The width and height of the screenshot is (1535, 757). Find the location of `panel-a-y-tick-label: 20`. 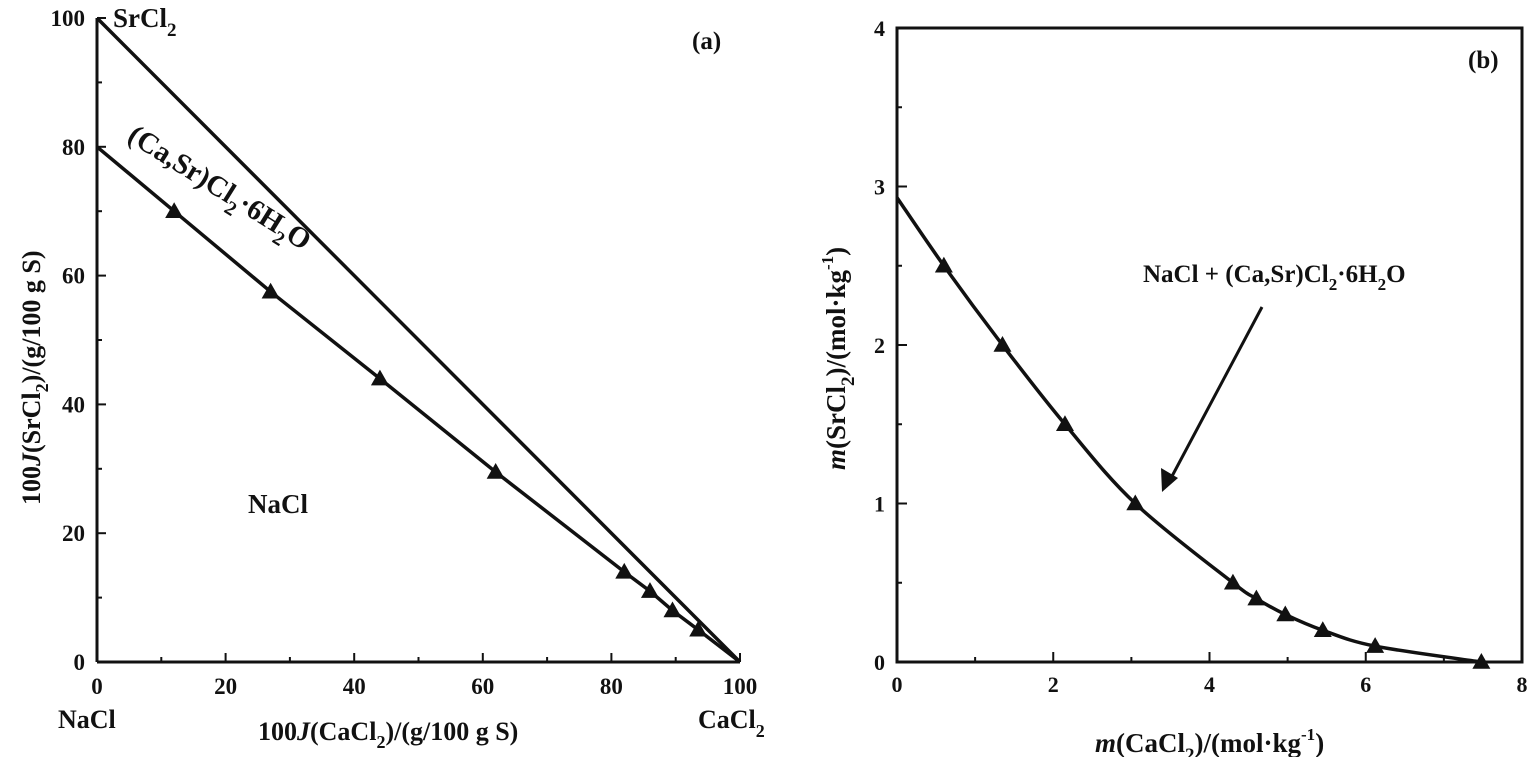

panel-a-y-tick-label: 20 is located at coordinates (73, 533).